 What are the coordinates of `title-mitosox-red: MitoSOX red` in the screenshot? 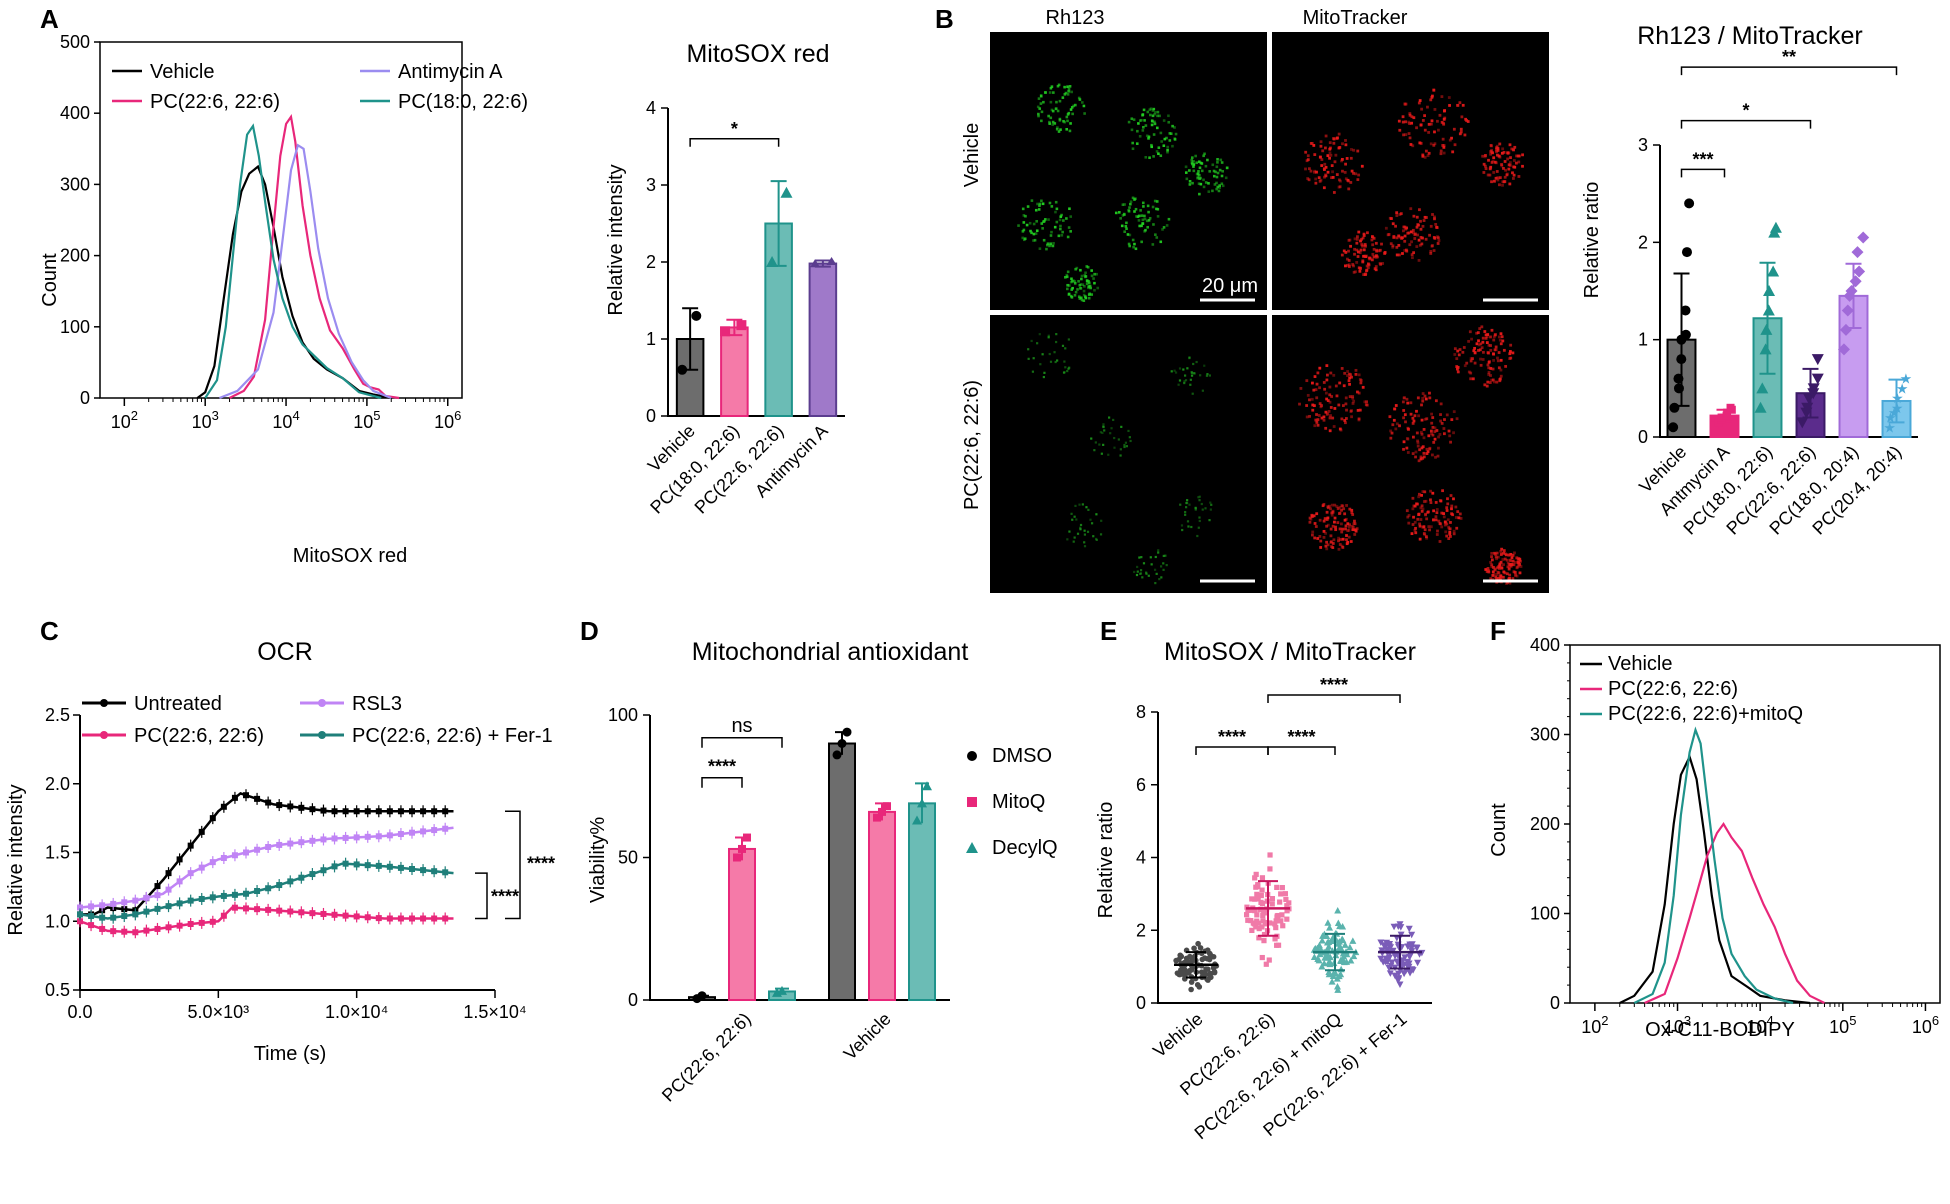 It's located at (757, 54).